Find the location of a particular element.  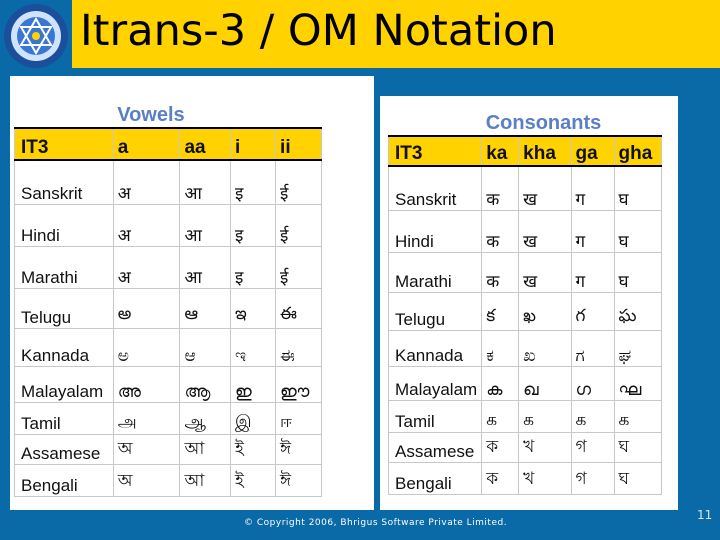

table-row: Telugu క ఖ గ ఘ is located at coordinates (525, 311).